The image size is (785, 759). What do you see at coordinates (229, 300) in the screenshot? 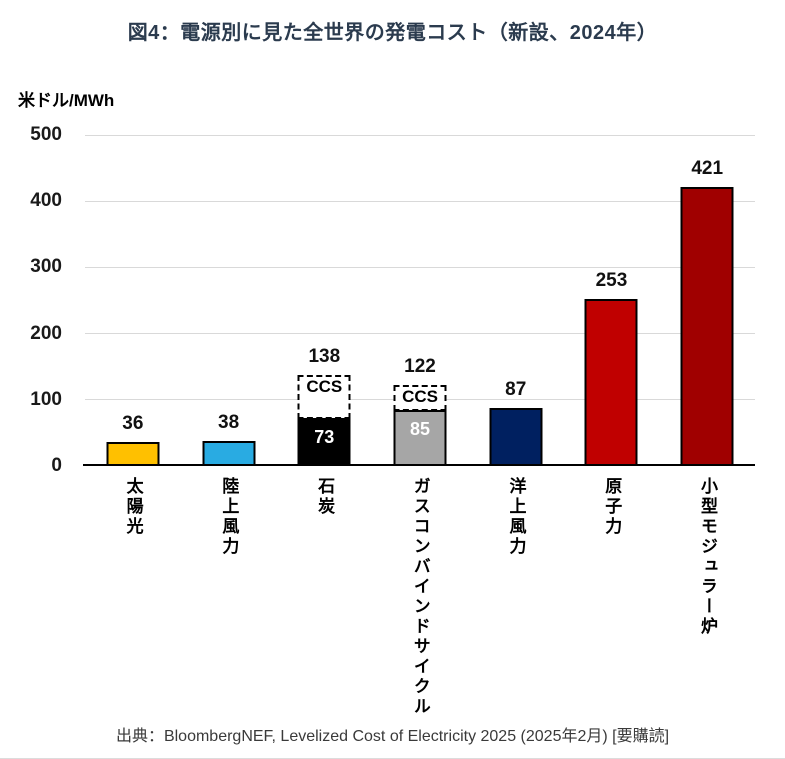
I see `bar-group: 38` at bounding box center [229, 300].